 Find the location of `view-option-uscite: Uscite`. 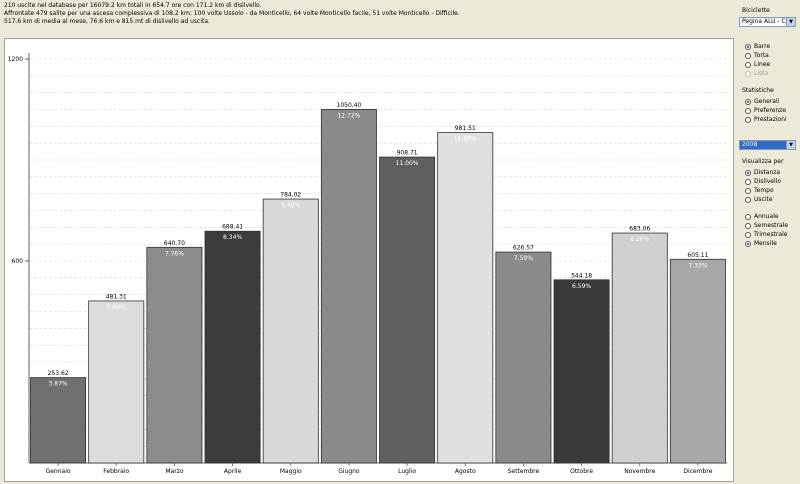

view-option-uscite: Uscite is located at coordinates (759, 199).